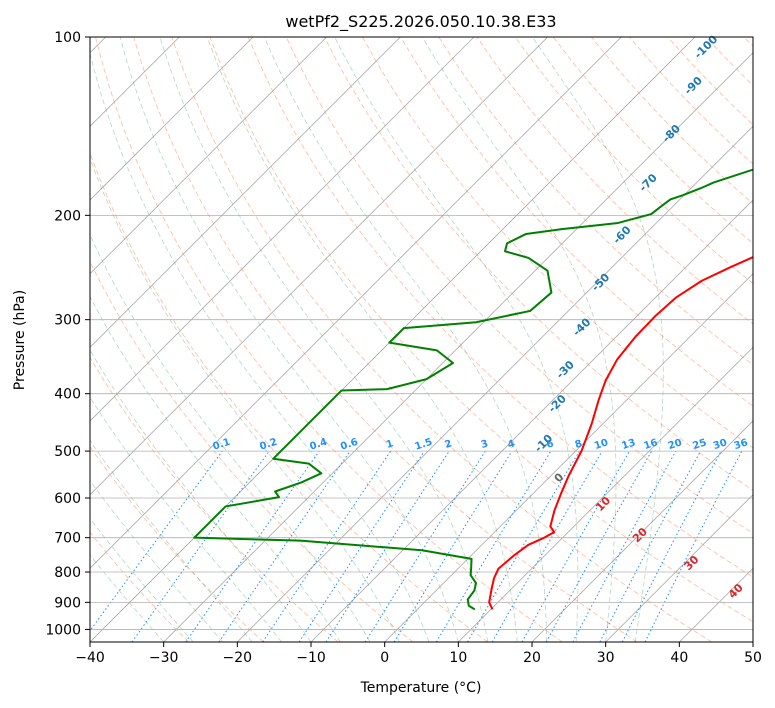 This screenshot has width=775, height=708. What do you see at coordinates (511, 444) in the screenshot?
I see `mixing-ratio-label: 4` at bounding box center [511, 444].